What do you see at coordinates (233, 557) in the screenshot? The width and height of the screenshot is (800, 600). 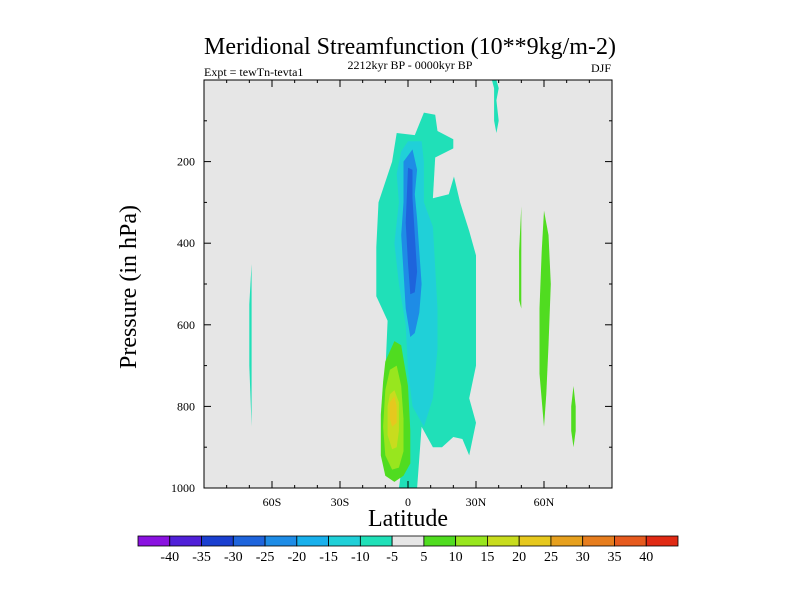 I see `colorbar-label: -30` at bounding box center [233, 557].